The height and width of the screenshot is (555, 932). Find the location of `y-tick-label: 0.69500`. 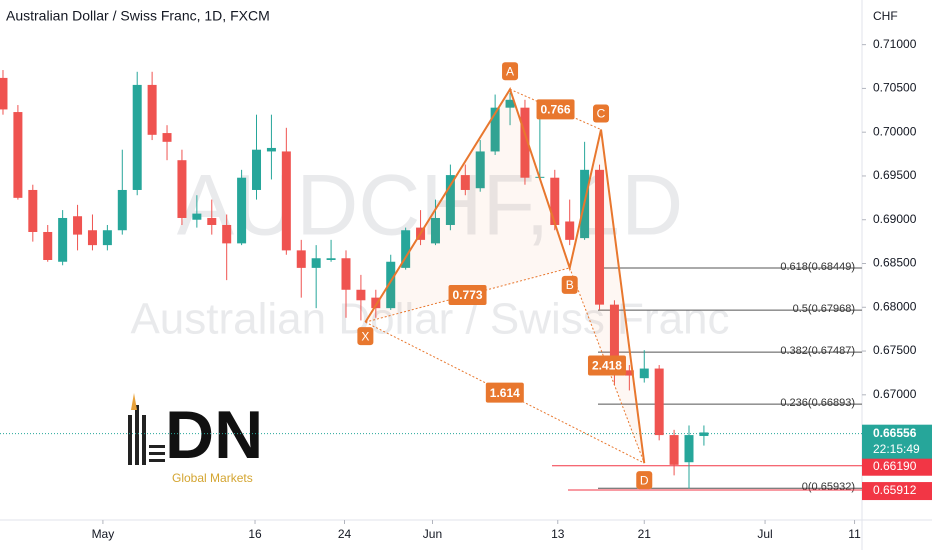

y-tick-label: 0.69500 is located at coordinates (895, 175).